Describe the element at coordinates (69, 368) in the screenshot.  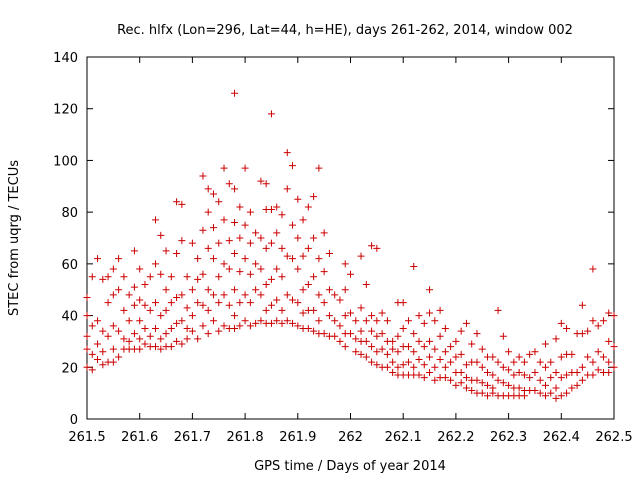
I see `y-tick-label: 20` at that location.